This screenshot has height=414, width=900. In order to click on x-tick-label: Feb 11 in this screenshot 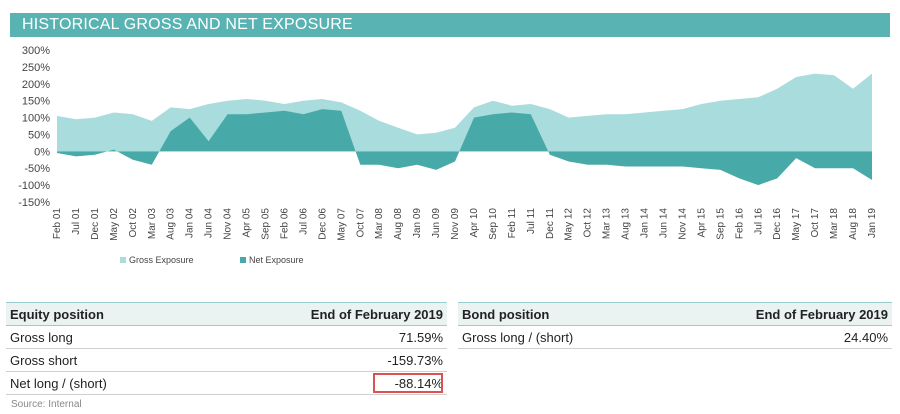, I will do `click(512, 223)`.